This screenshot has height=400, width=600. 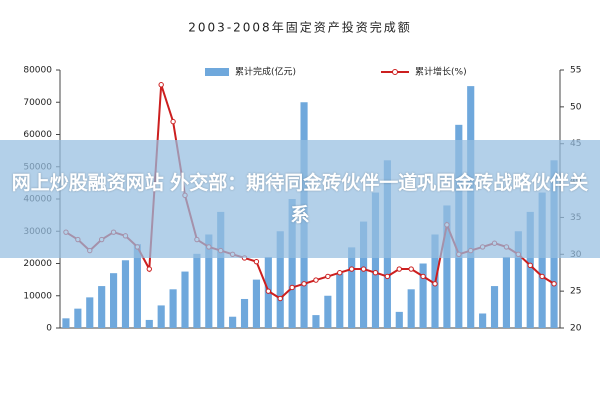 I want to click on y2-tick-label: 20, so click(x=576, y=329).